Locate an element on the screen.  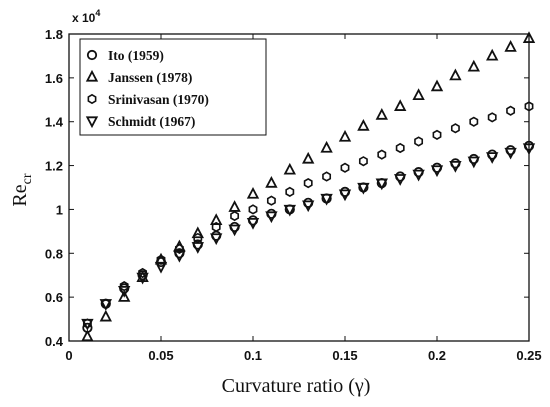
x-axis-title: Curvature ratio (γ) is located at coordinates (296, 386).